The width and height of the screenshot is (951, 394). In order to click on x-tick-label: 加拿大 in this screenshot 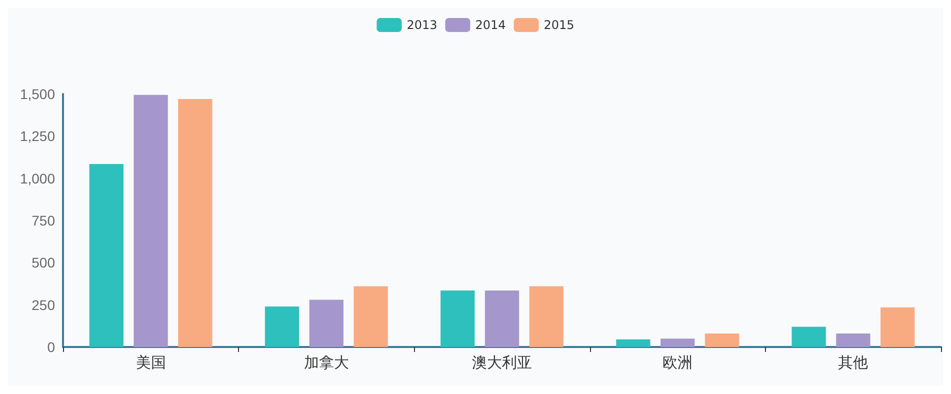, I will do `click(326, 363)`.